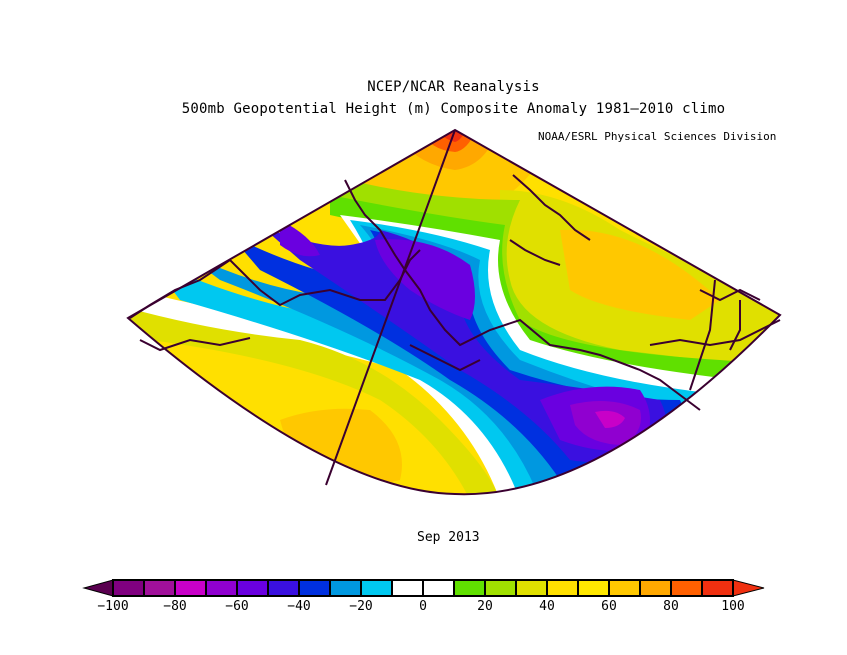 The height and width of the screenshot is (655, 847). I want to click on colorbar-tick-label: −60, so click(237, 606).